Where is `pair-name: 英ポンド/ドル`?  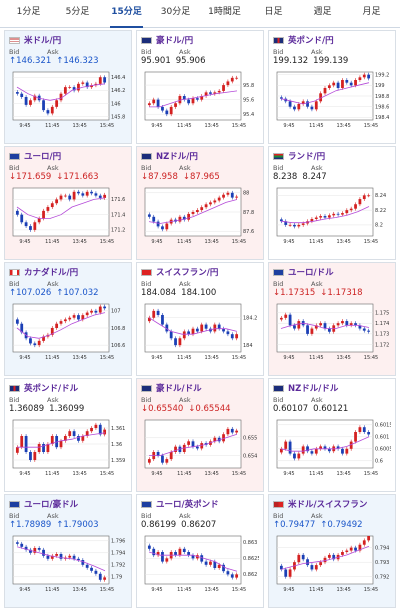
pair-name: 英ポンド/ドル is located at coordinates (51, 389).